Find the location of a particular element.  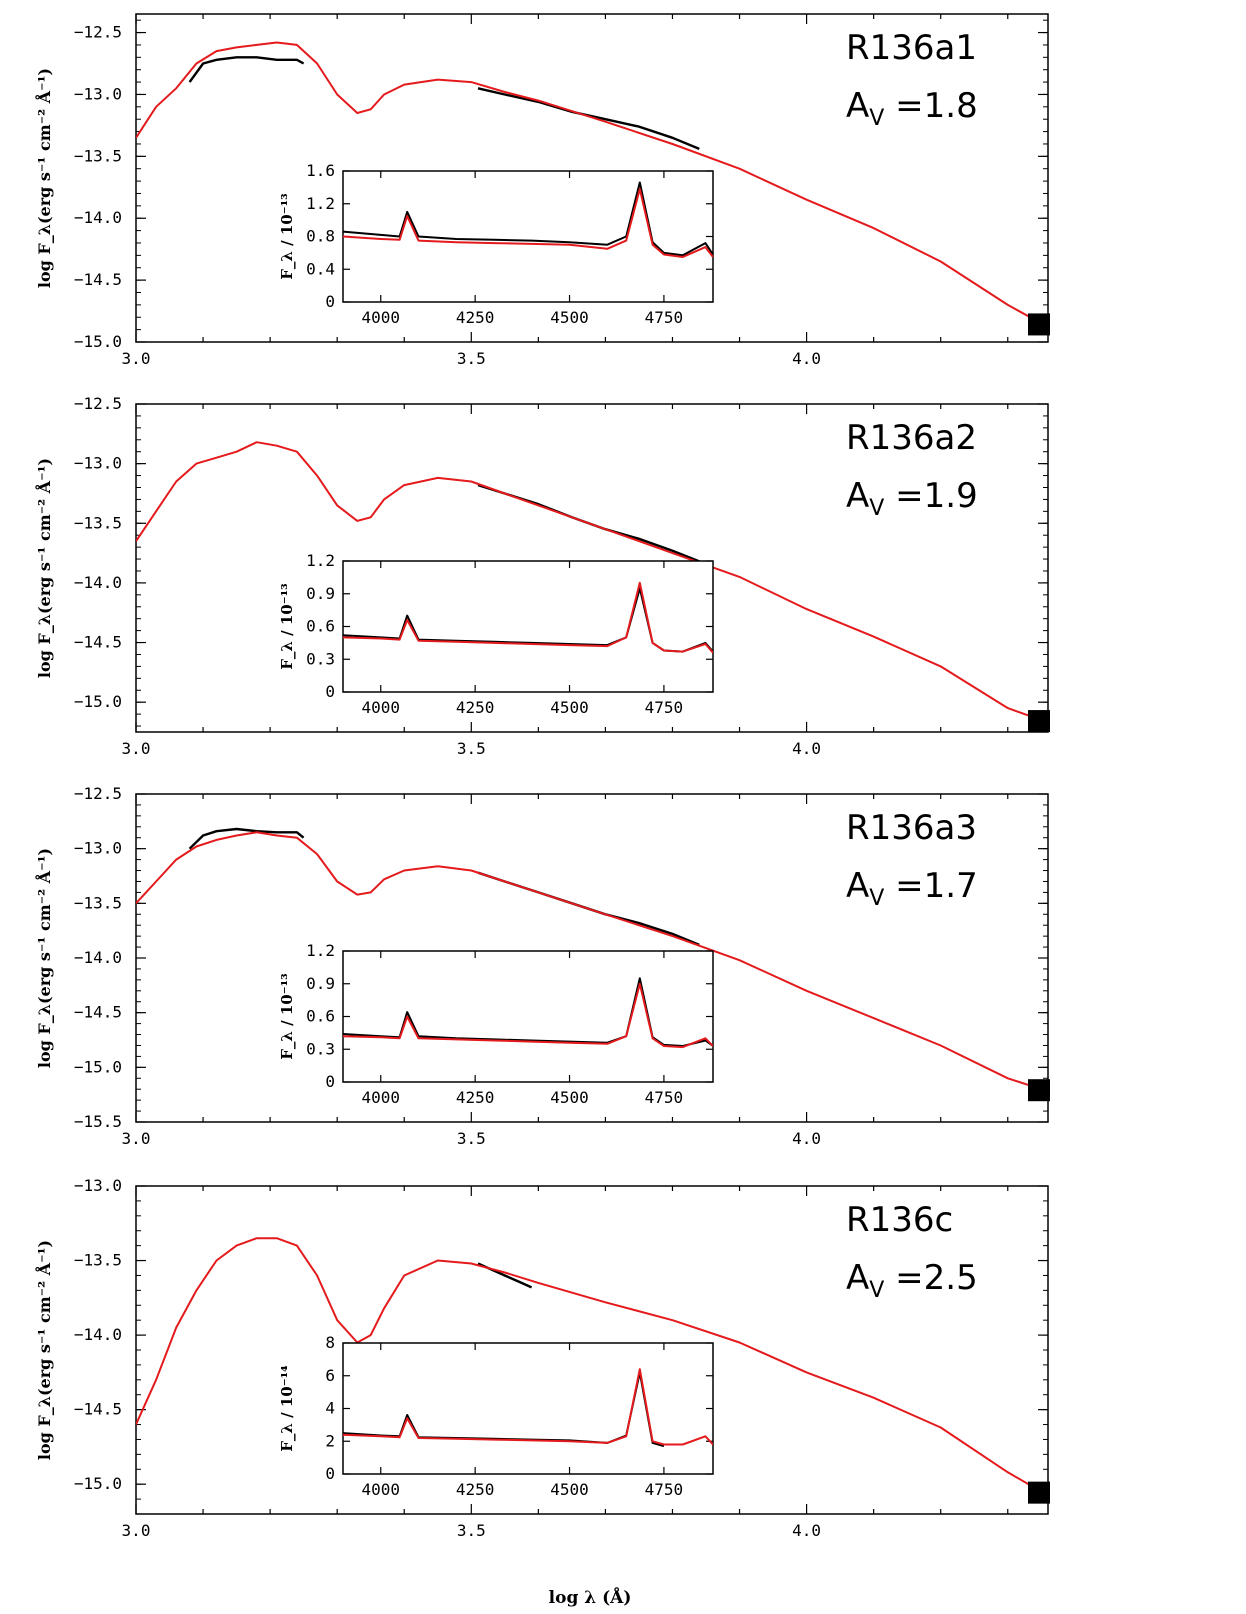

inset-plot: 4000 4250 4500 4750 0 0.3 0.6 0.9 1.2 F_λ / 10⁻¹³ is located at coordinates (496, 1024).